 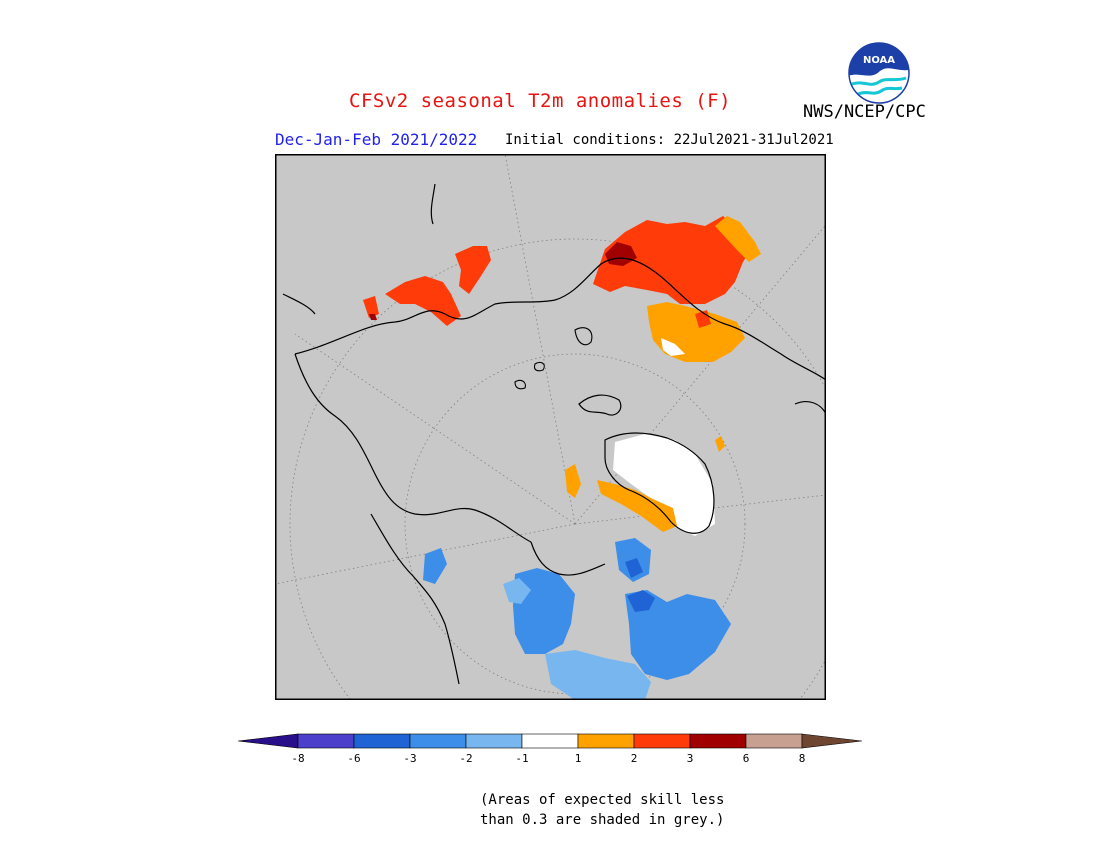 I want to click on anomaly-europe, so click(x=427, y=286).